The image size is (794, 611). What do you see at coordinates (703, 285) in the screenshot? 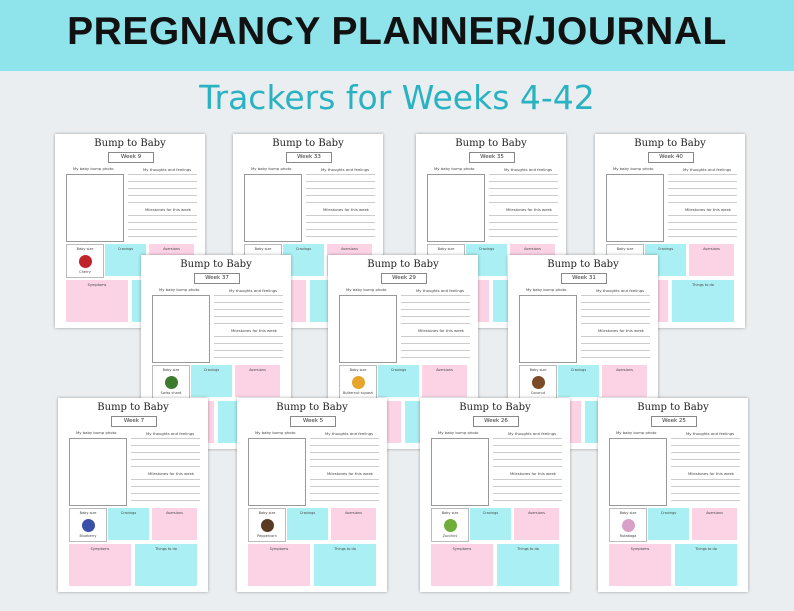
I see `todo-label: Things to do` at bounding box center [703, 285].